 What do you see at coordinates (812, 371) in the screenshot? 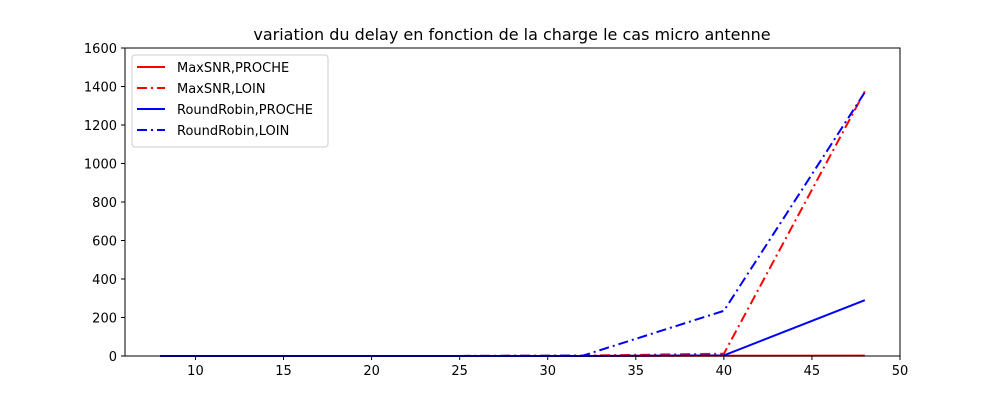
I see `x-tick-label: 45` at bounding box center [812, 371].